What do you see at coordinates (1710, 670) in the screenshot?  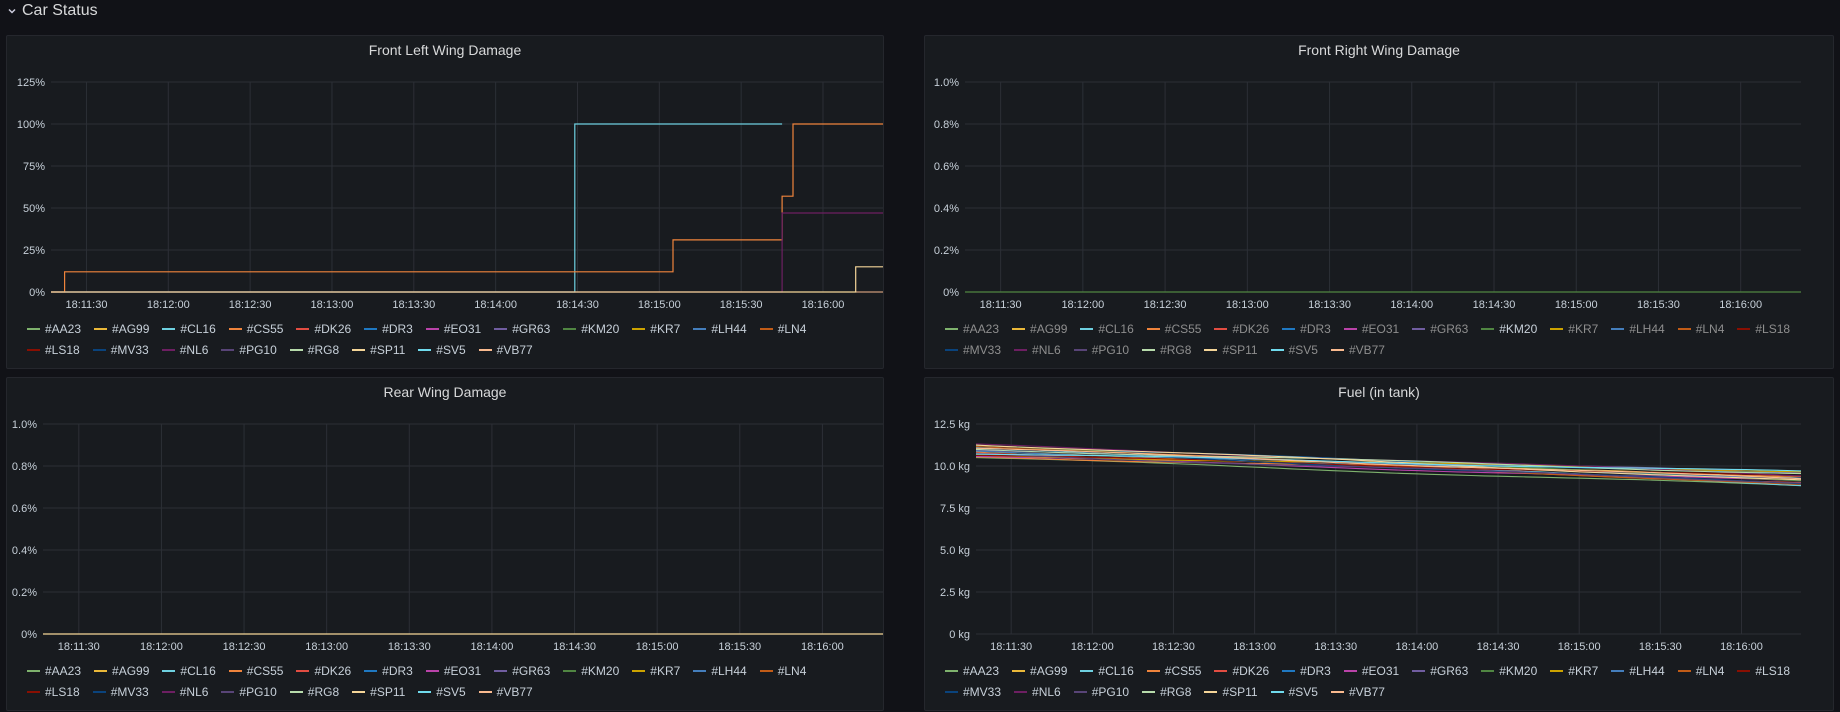 I see `legend-label: #LN4` at bounding box center [1710, 670].